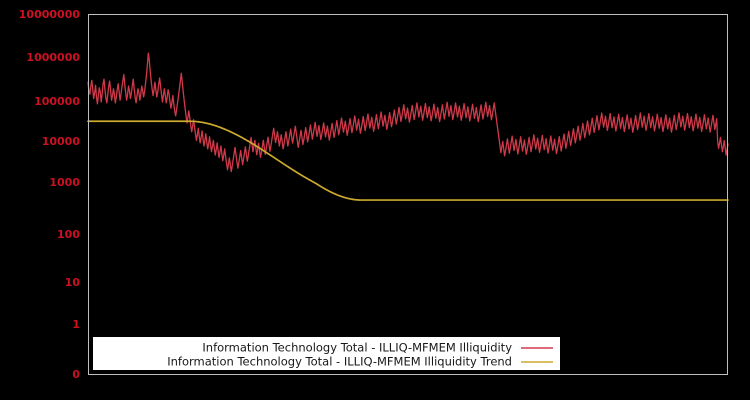 This screenshot has height=400, width=750. Describe the element at coordinates (64, 182) in the screenshot. I see `y-axis-tick-label: 1000` at that location.